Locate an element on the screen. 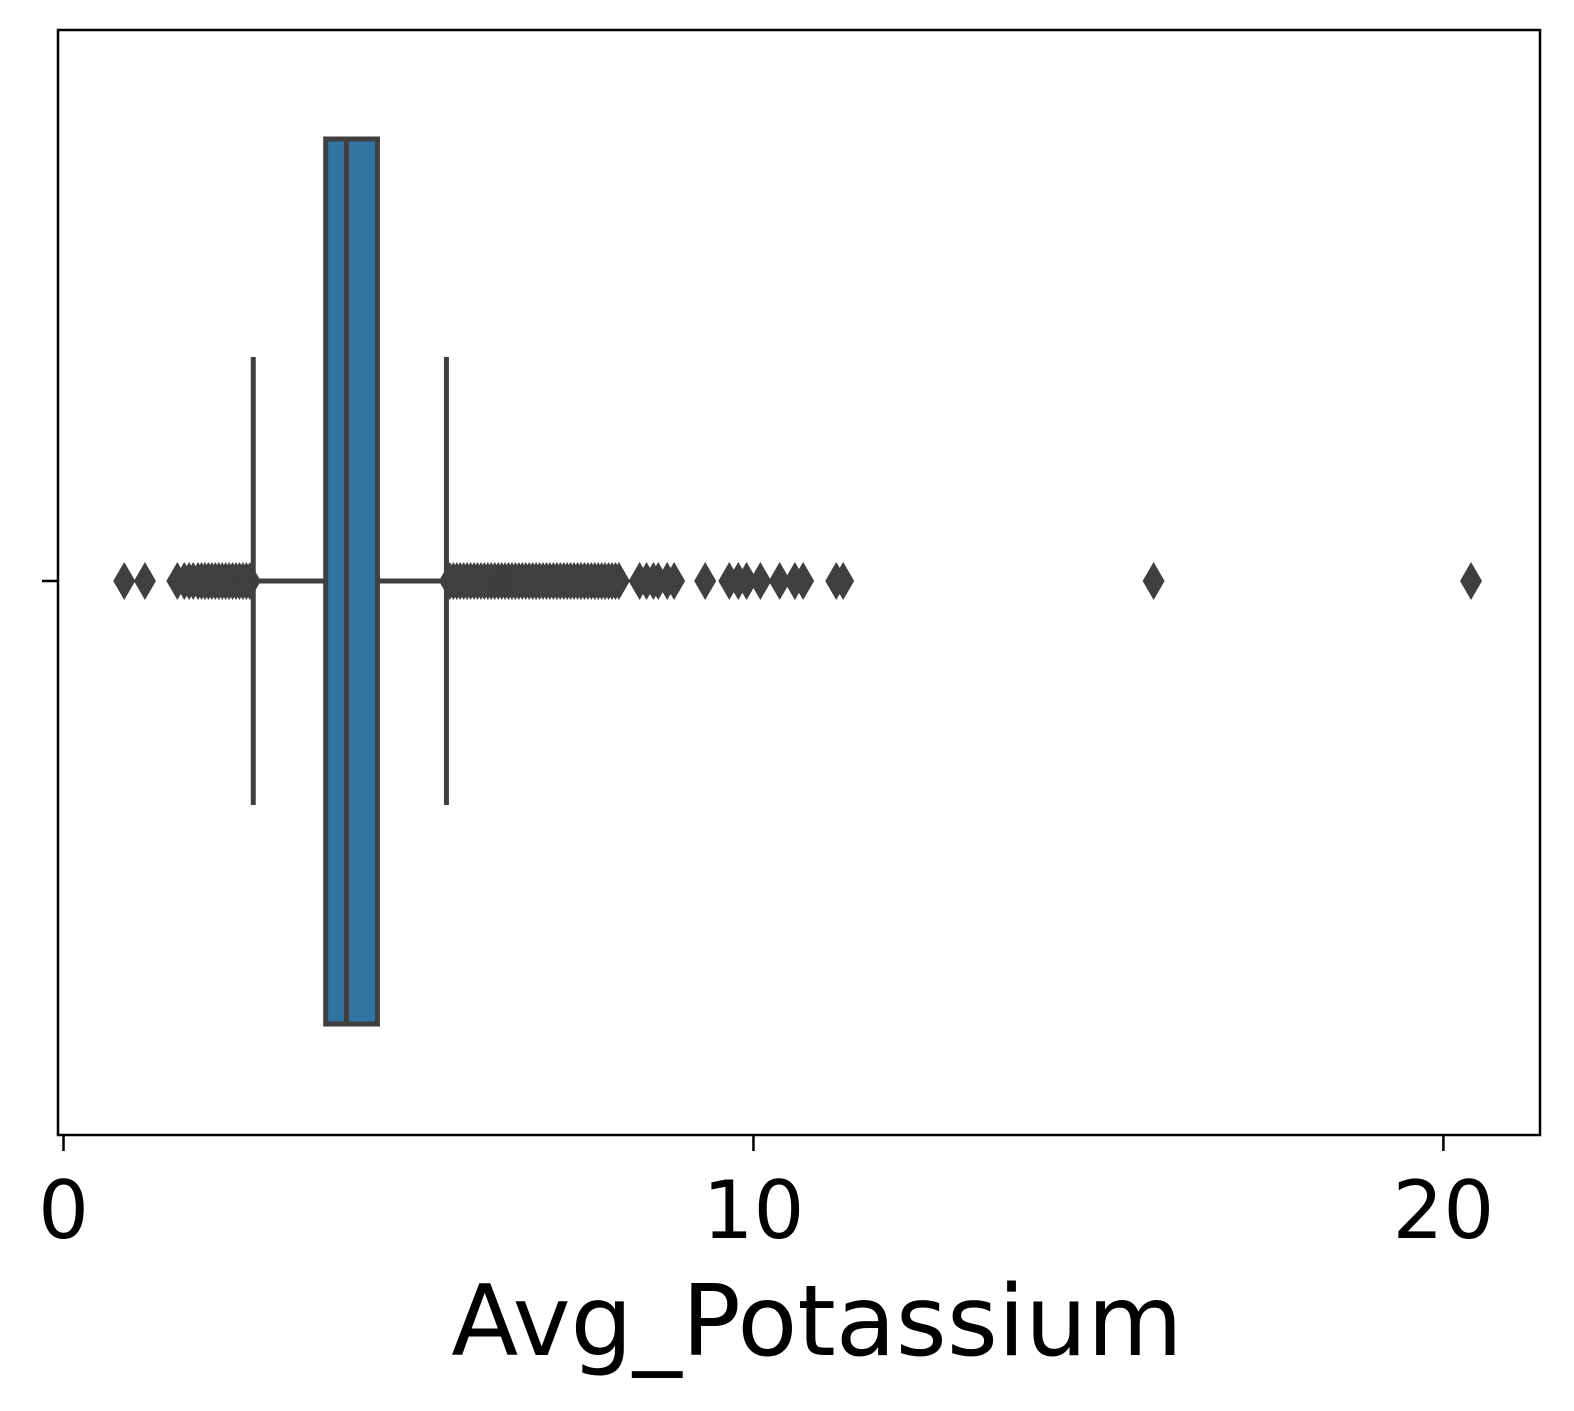 This screenshot has width=1574, height=1411. outlier-markers is located at coordinates (798, 581).